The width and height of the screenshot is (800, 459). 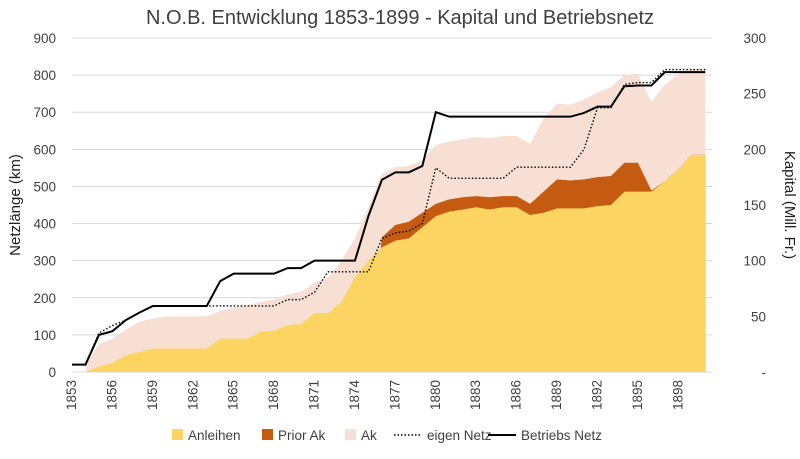 What do you see at coordinates (369, 435) in the screenshot?
I see `legend-label-ak: Ak` at bounding box center [369, 435].